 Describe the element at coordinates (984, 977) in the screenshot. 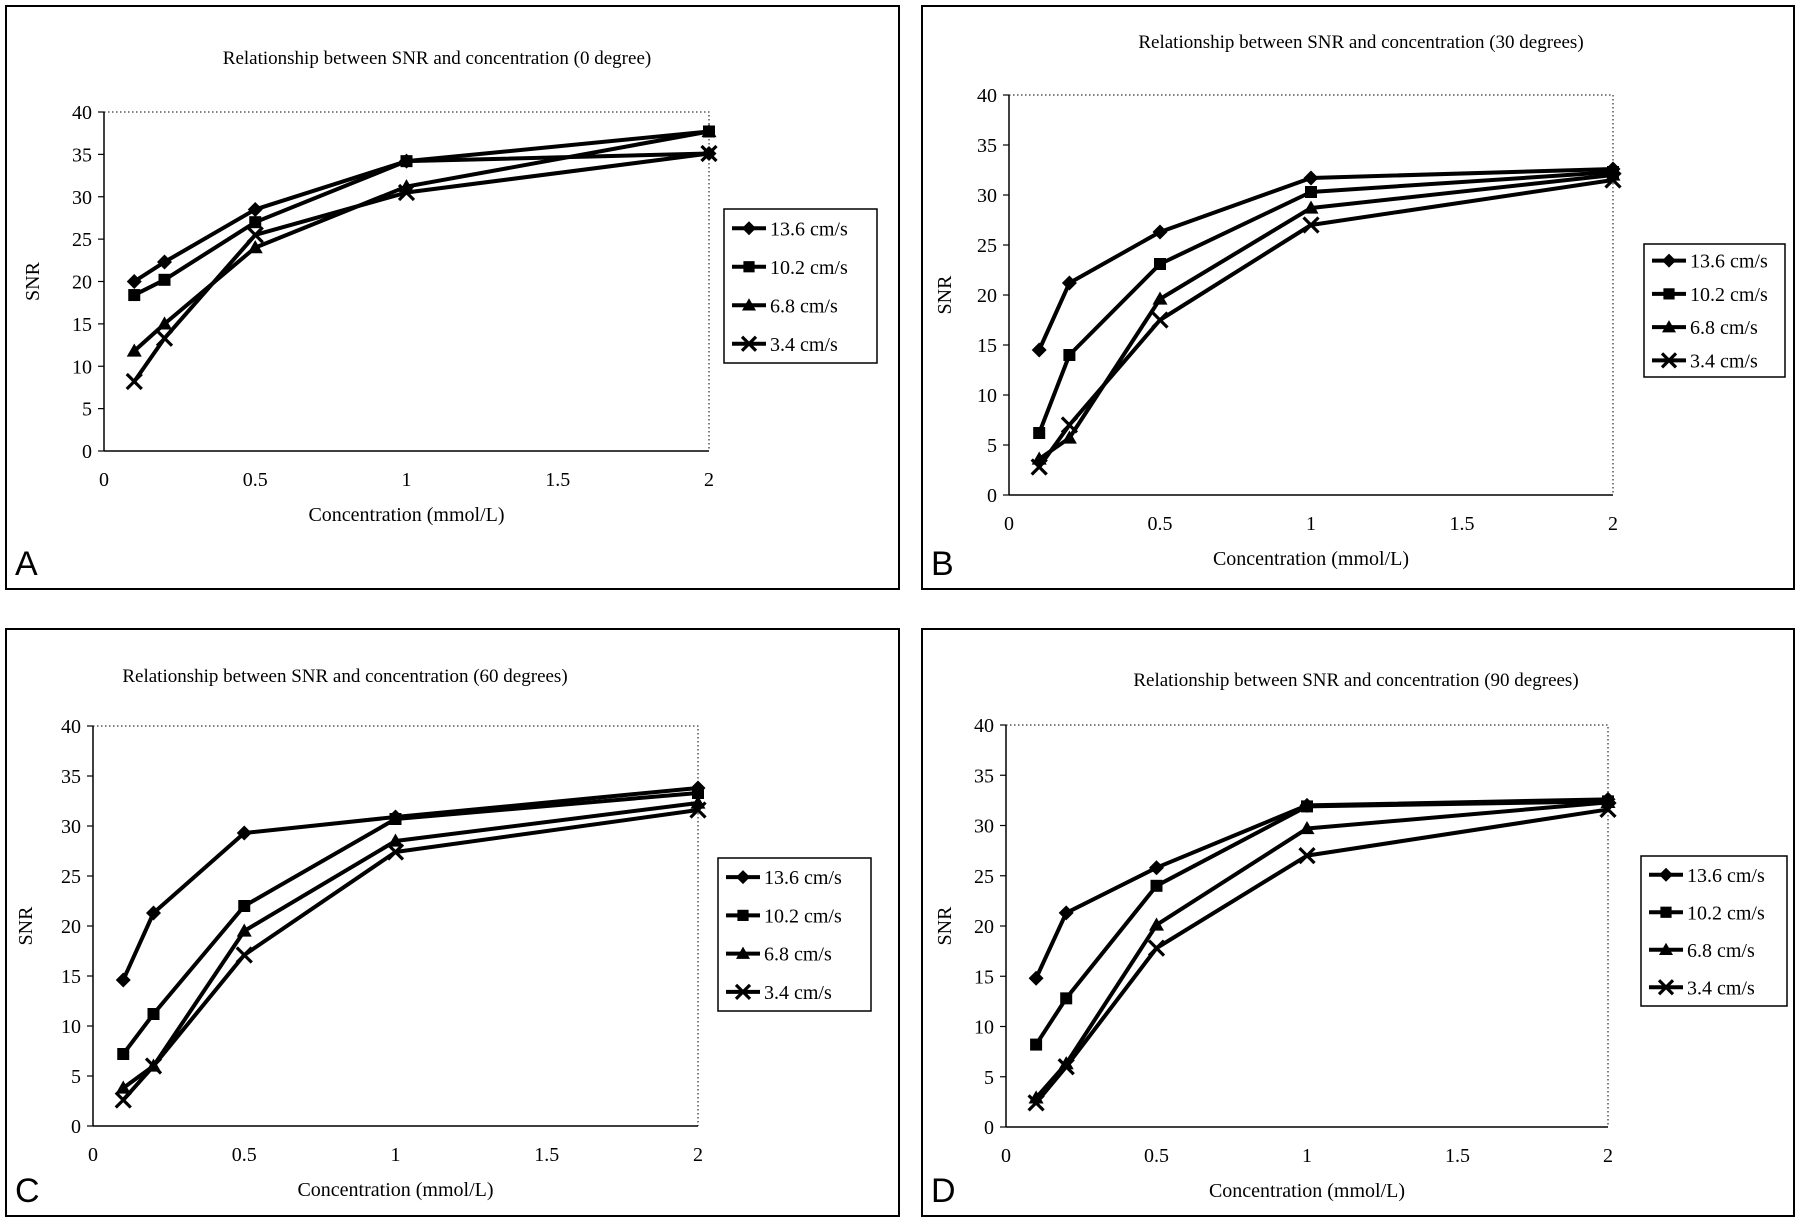

I see `chart-d-y-tick-label: 15` at that location.